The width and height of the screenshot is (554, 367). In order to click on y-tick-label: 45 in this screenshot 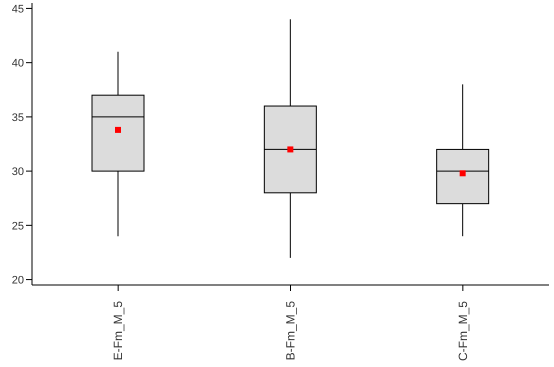, I will do `click(18, 9)`.